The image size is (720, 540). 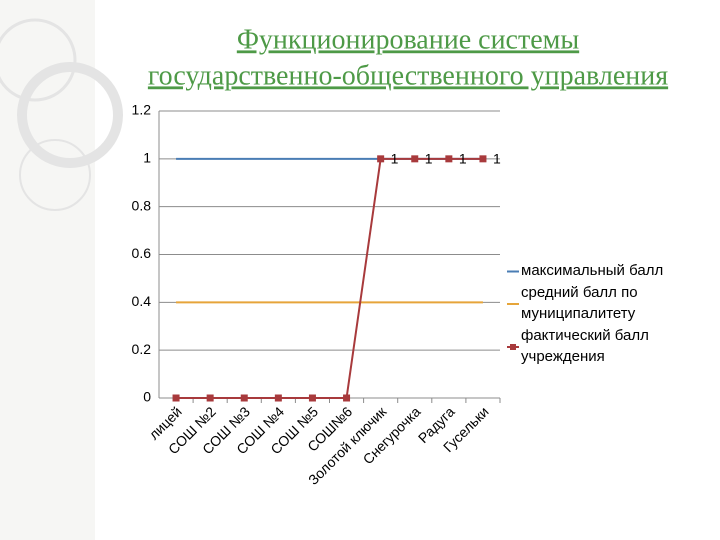 What do you see at coordinates (408, 75) in the screenshot?
I see `chart-title: государственно-общественного управления` at bounding box center [408, 75].